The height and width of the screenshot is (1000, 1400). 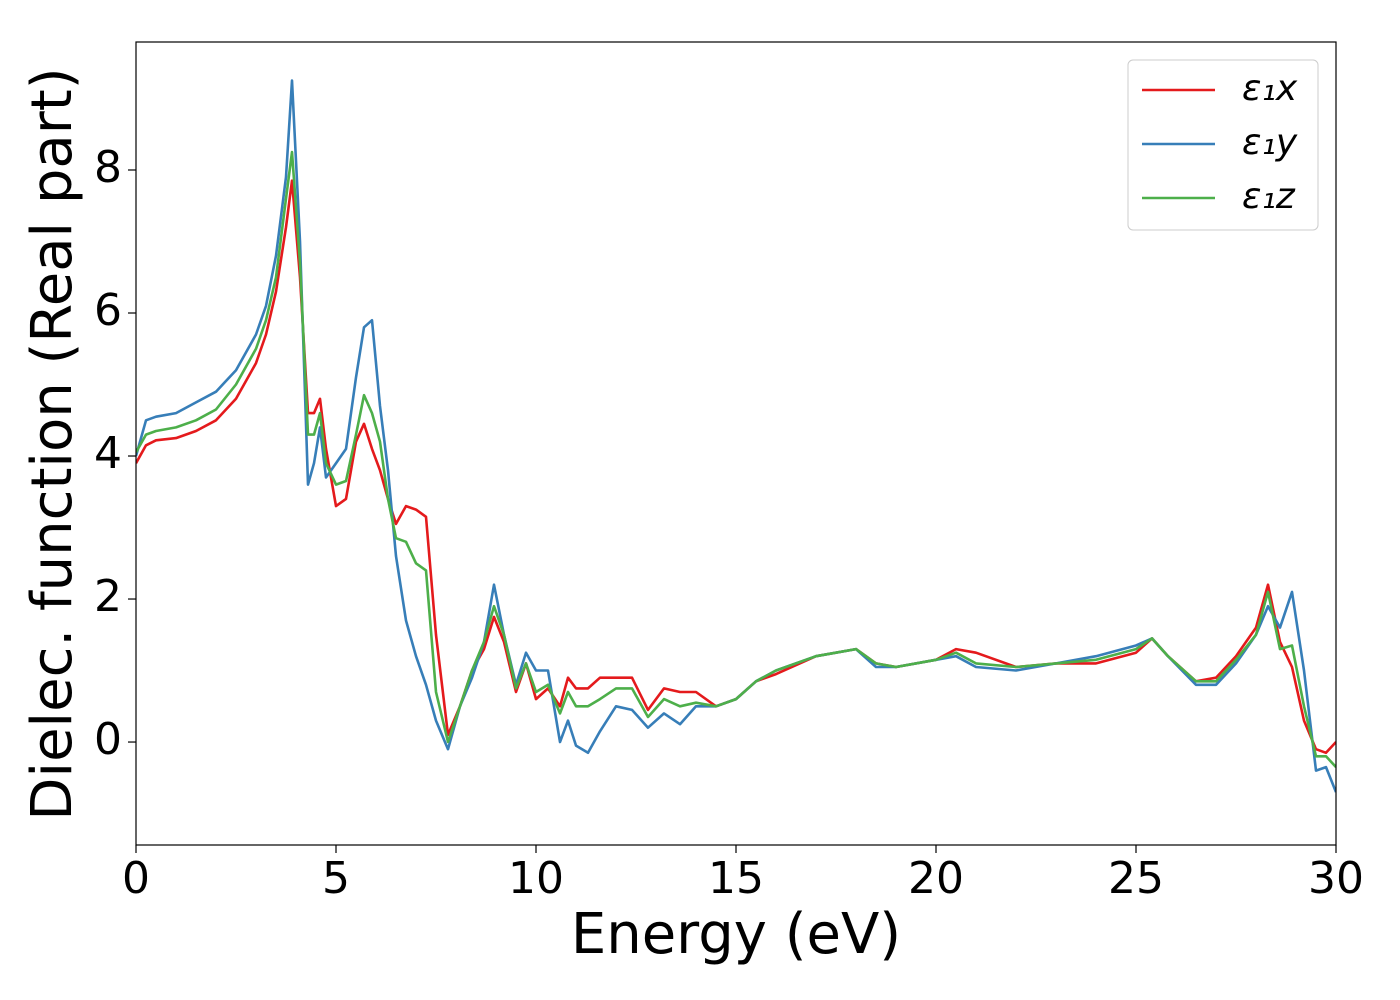 I want to click on y-tick-label: 0, so click(x=108, y=739).